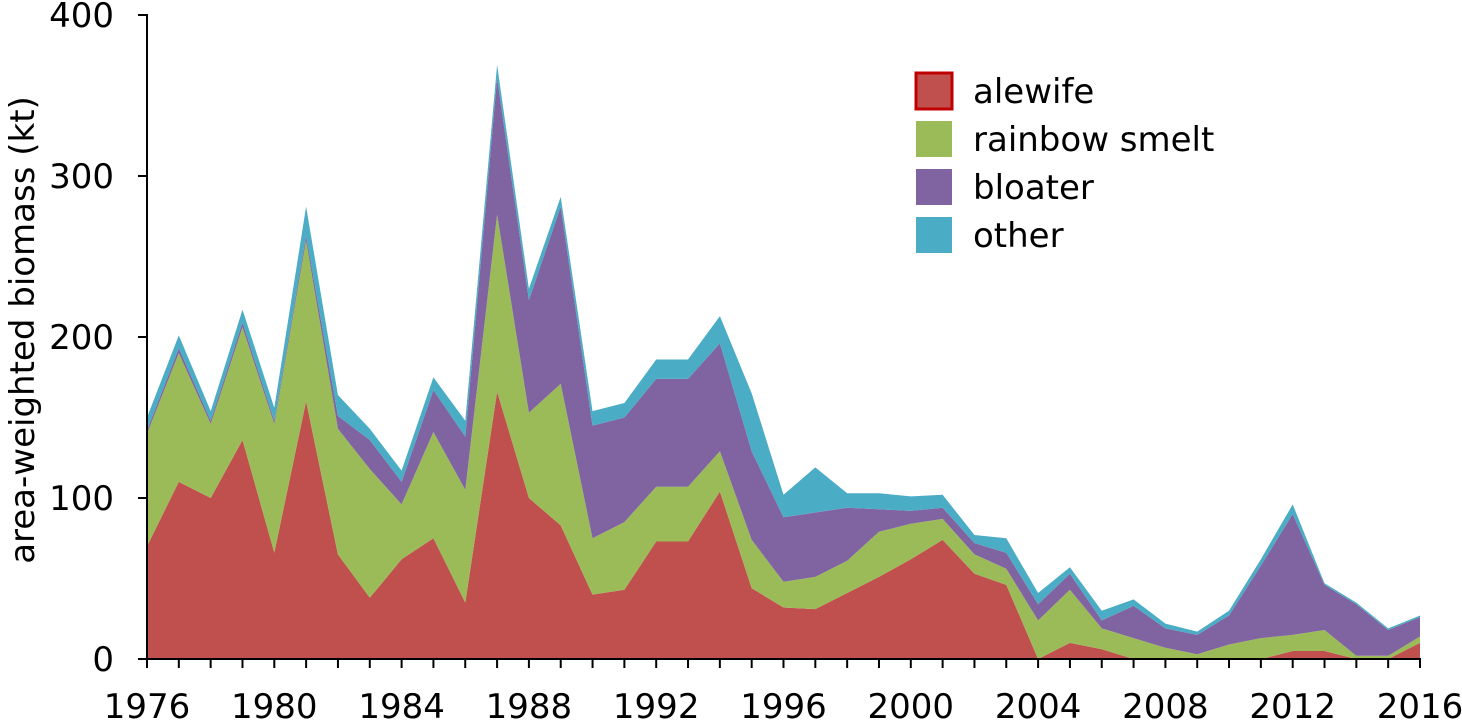 This screenshot has width=1462, height=728. Describe the element at coordinates (1064, 163) in the screenshot. I see `legend: alewife rainbow smelt bloater other` at that location.